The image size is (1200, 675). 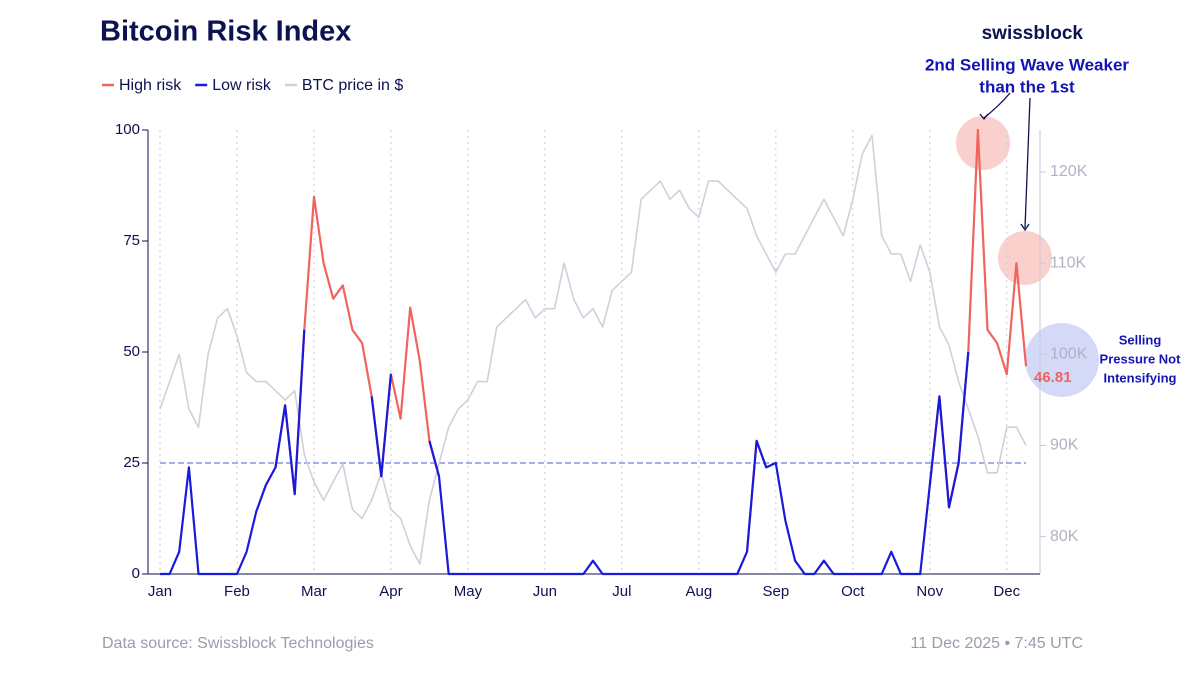 What do you see at coordinates (1006, 591) in the screenshot?
I see `x-tick-label: Dec` at bounding box center [1006, 591].